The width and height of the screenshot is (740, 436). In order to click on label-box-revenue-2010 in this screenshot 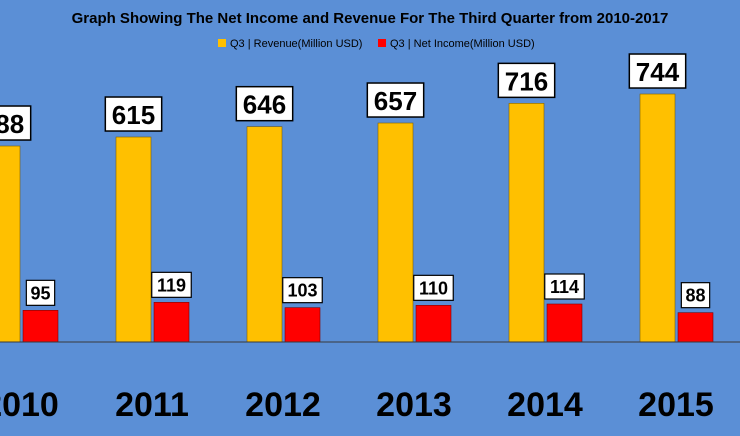, I will do `click(16, 123)`.